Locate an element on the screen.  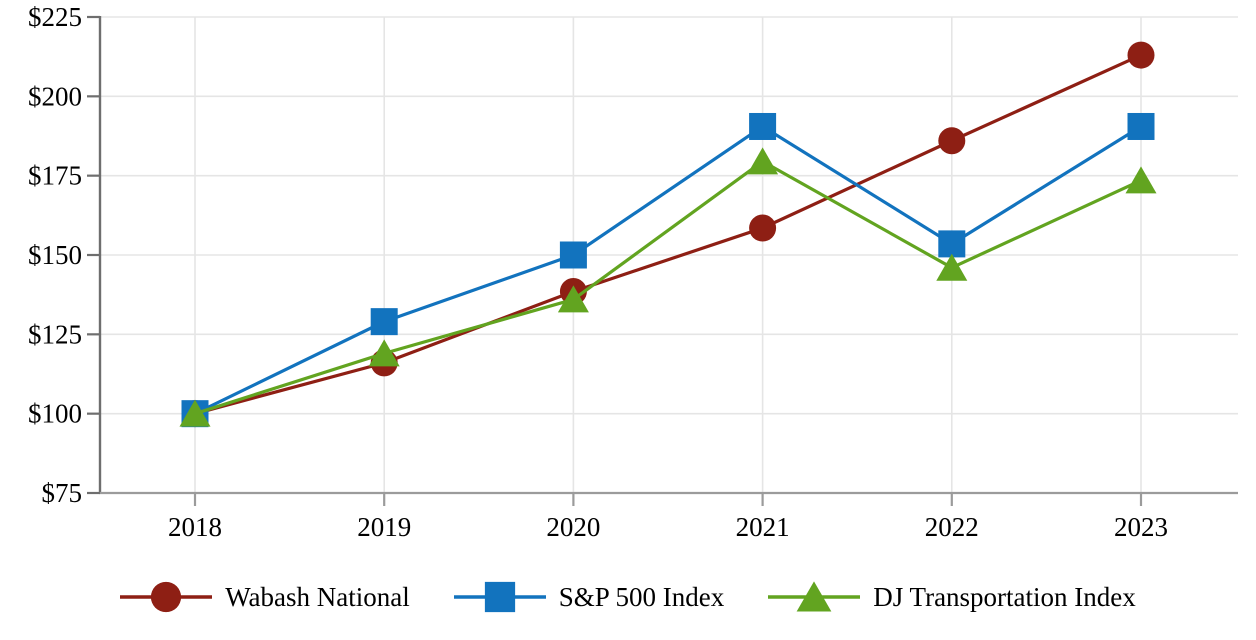
circle-marker-icon is located at coordinates (166, 597).